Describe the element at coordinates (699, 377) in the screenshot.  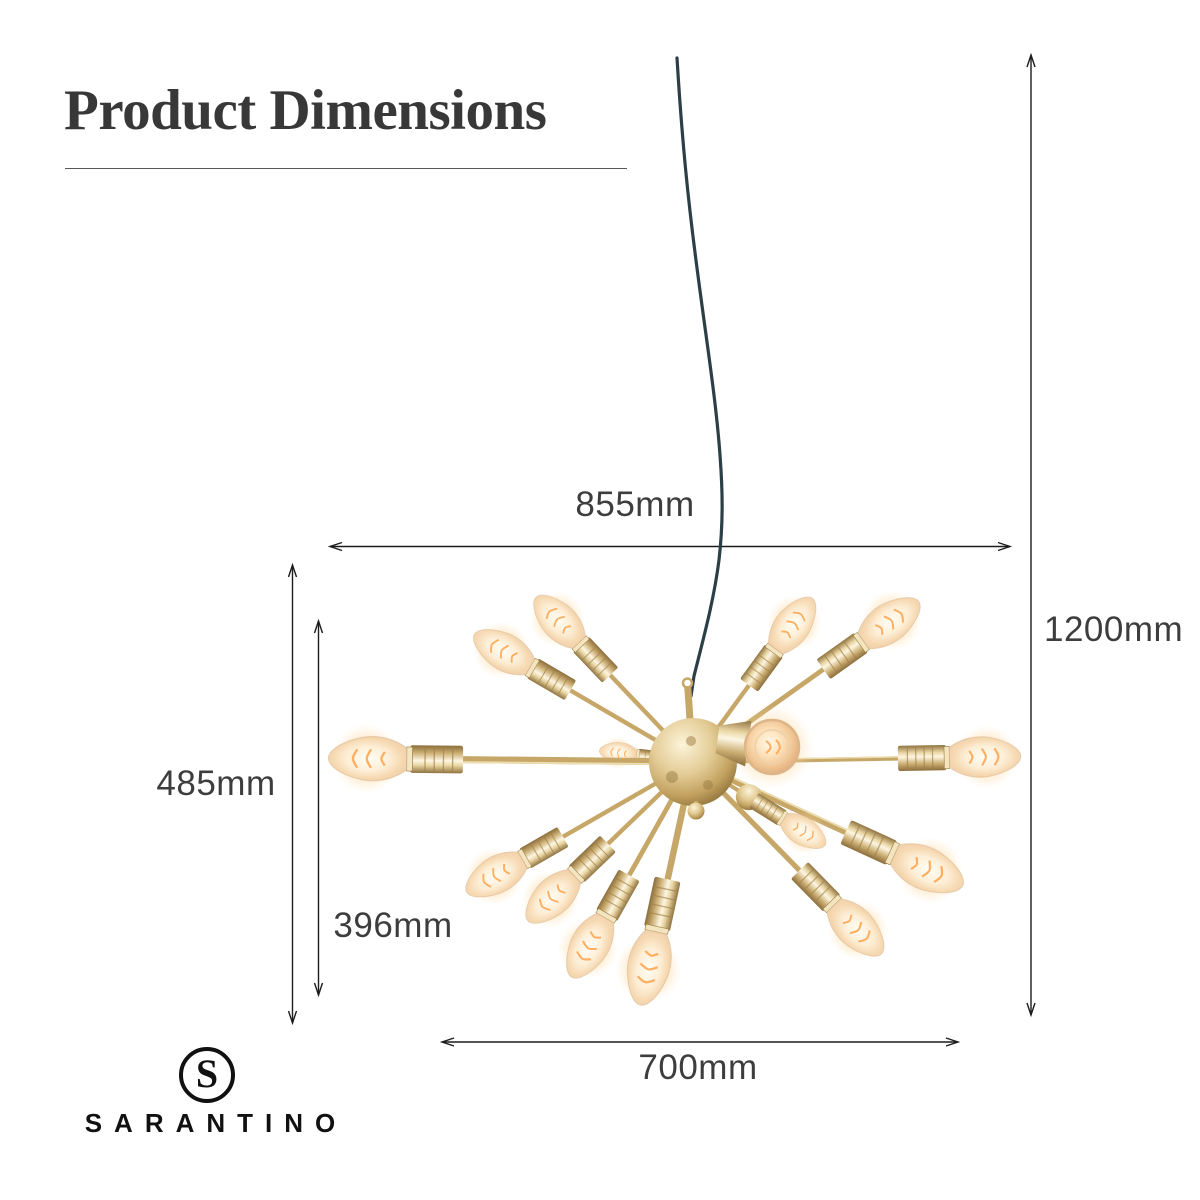
I see `pendant-cord` at that location.